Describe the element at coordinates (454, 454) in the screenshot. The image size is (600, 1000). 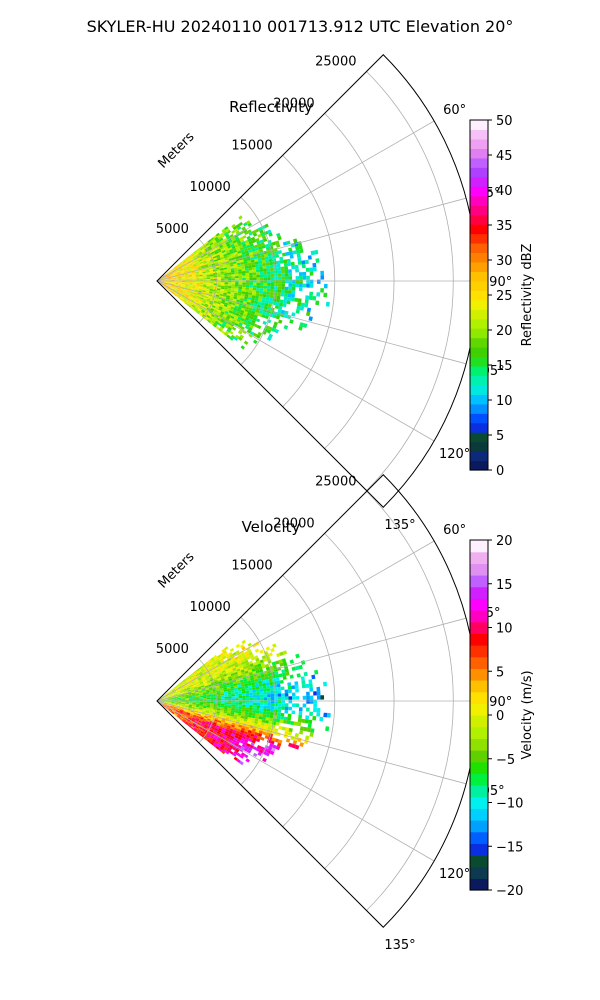
I see `azimuth-tick-label: 120°` at that location.